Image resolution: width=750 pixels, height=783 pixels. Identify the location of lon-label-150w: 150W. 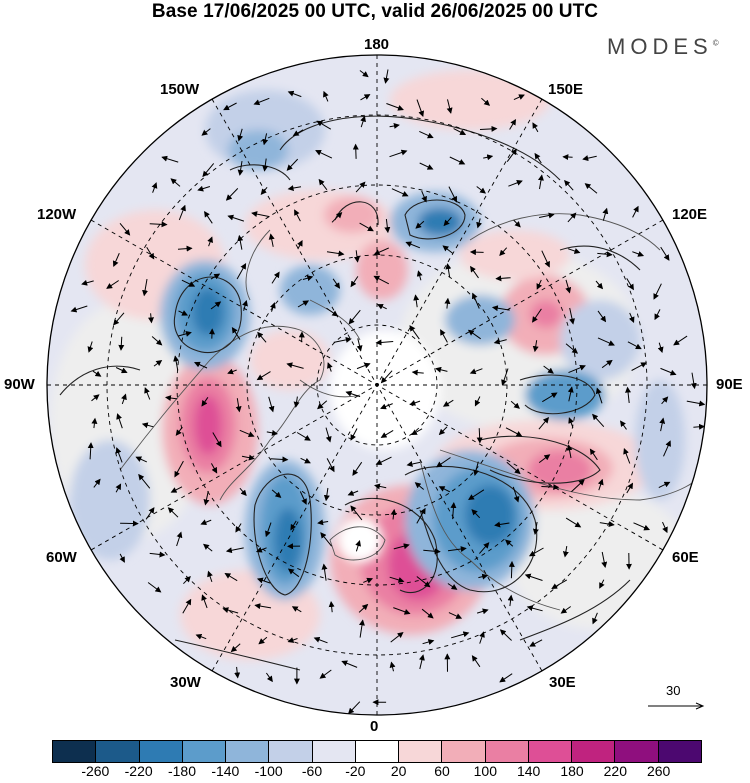
(180, 89).